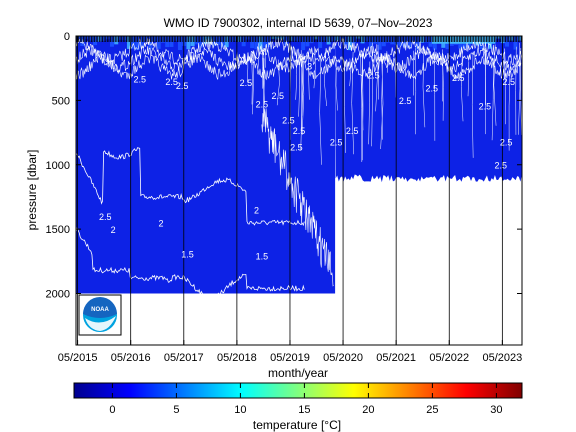 Image resolution: width=576 pixels, height=432 pixels. I want to click on x-tick-label: 05/2023, so click(502, 358).